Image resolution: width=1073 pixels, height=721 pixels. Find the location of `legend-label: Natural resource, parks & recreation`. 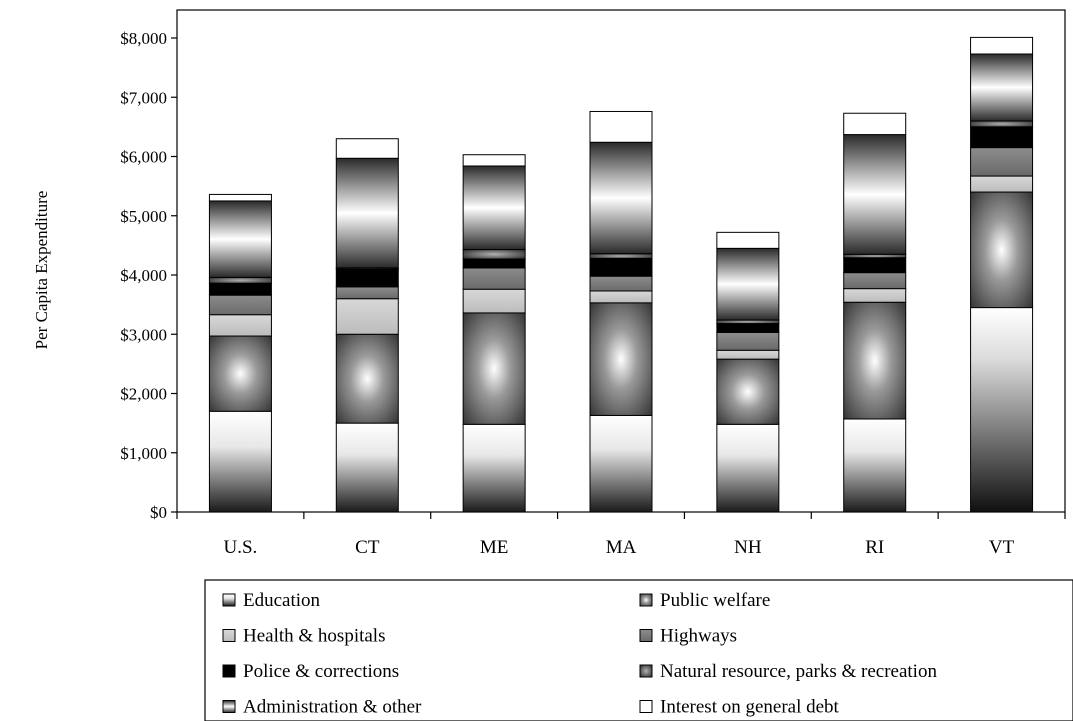

legend-label: Natural resource, parks & recreation is located at coordinates (798, 671).